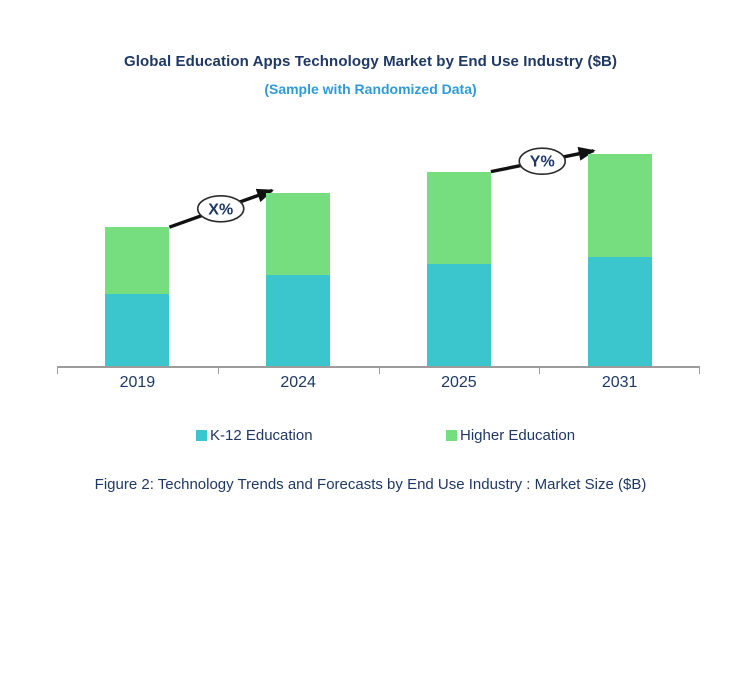 The height and width of the screenshot is (673, 741). I want to click on stacked-bar-2025, so click(458, 268).